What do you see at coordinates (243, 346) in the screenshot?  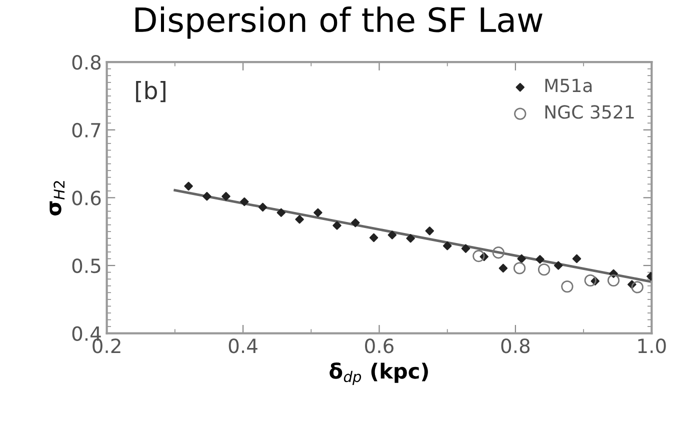 I see `x-tick-label: 0.4` at bounding box center [243, 346].